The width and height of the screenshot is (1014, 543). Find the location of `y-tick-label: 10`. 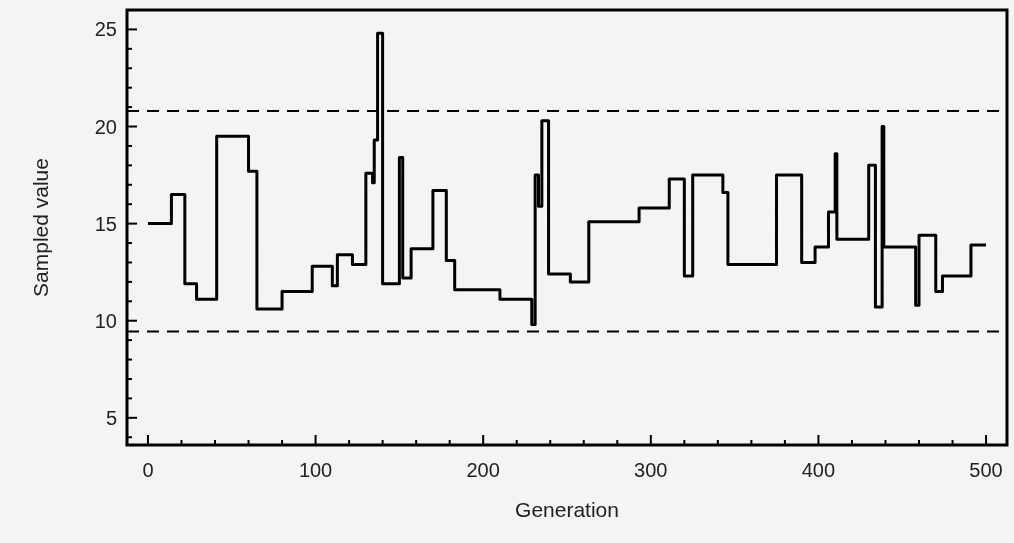

y-tick-label: 10 is located at coordinates (105, 320).